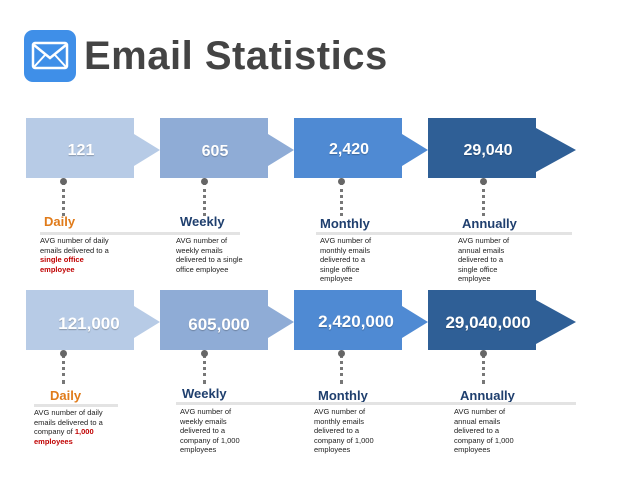 Image resolution: width=618 pixels, height=504 pixels. What do you see at coordinates (64, 436) in the screenshot?
I see `description-highlight: 1,000 employees` at bounding box center [64, 436].